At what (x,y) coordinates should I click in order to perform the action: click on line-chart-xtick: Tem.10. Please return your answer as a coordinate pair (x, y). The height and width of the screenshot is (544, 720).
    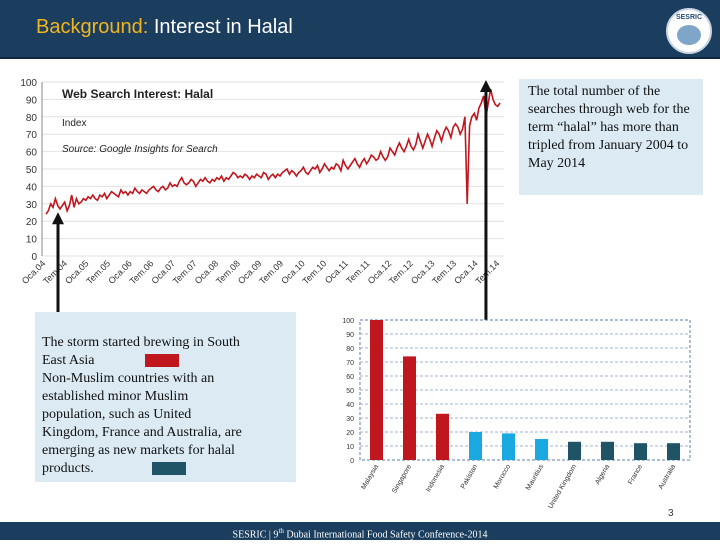
    Looking at the image, I should click on (315, 272).